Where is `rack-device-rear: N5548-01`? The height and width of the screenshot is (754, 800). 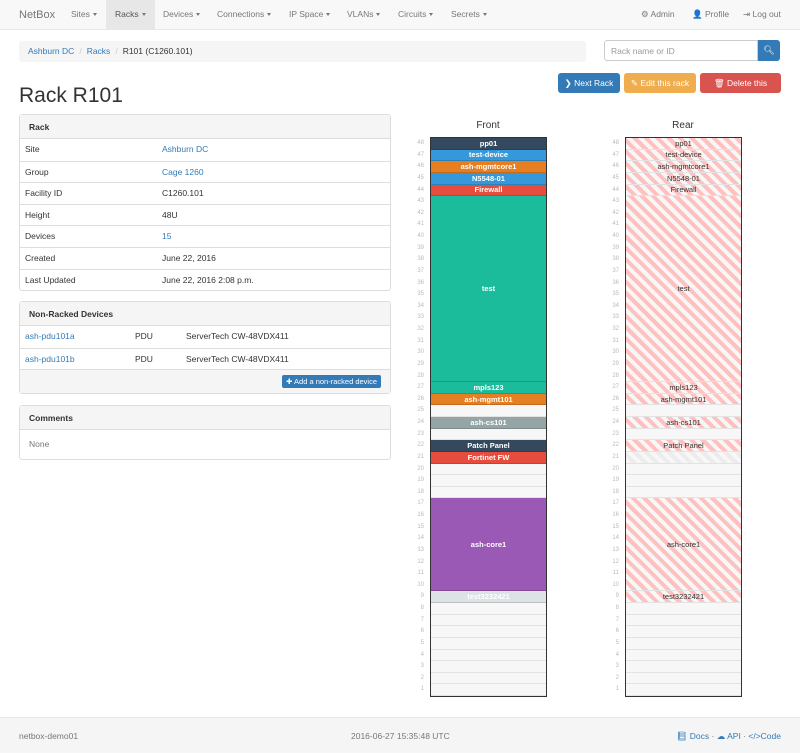
rack-device-rear: N5548-01 is located at coordinates (683, 178).